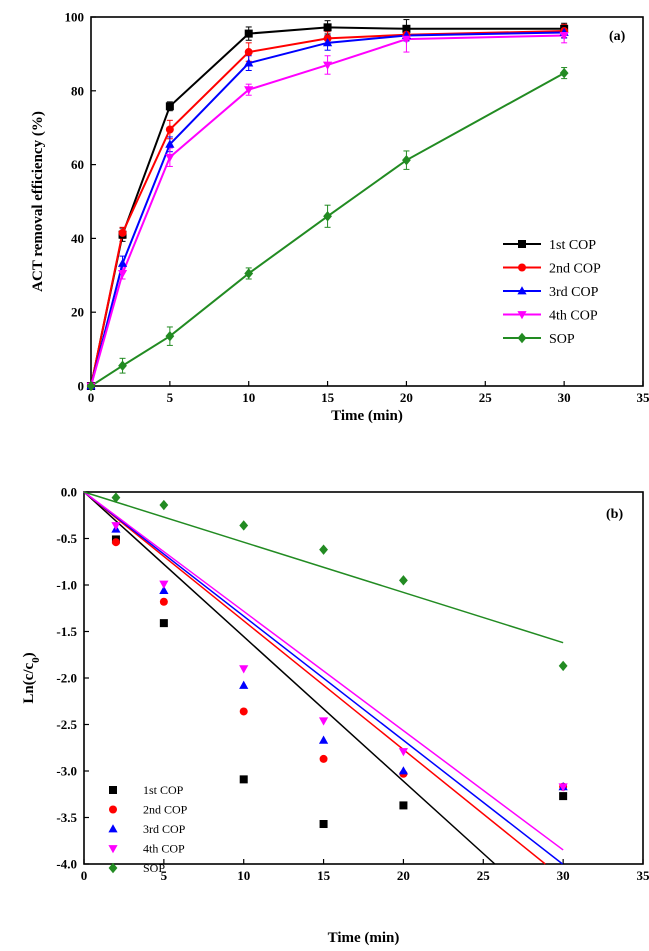 Image resolution: width=649 pixels, height=951 pixels. I want to click on y-tick-label: 20, so click(77, 312).